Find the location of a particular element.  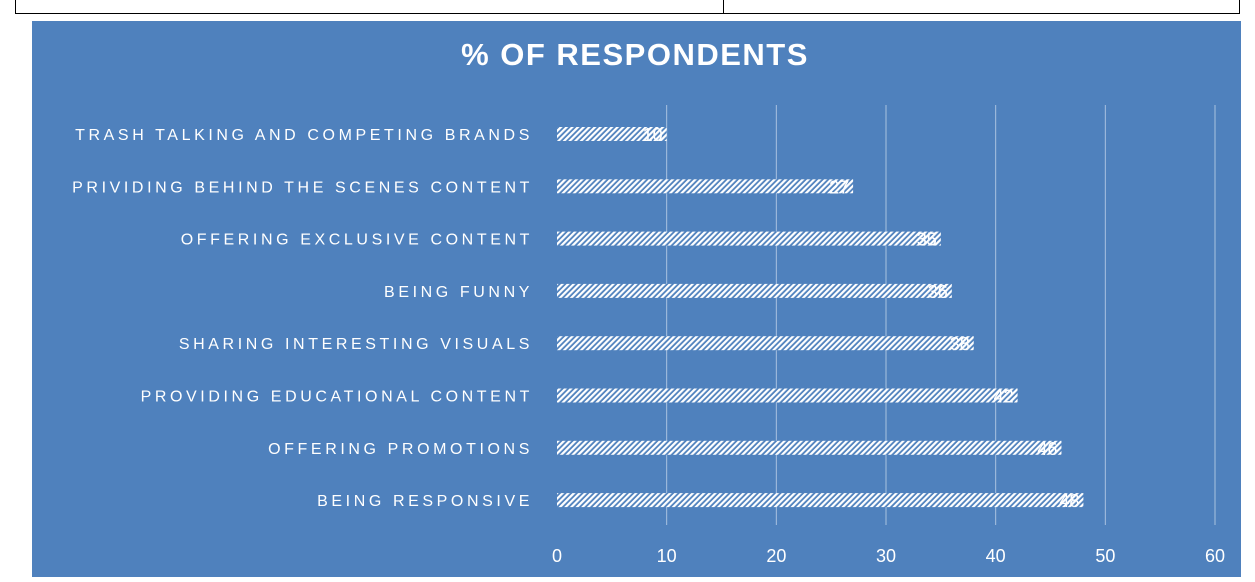

data-label: 27 is located at coordinates (839, 187).